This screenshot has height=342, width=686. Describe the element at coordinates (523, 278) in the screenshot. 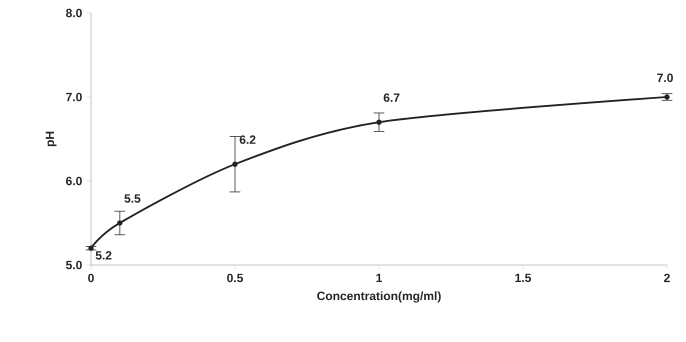

I see `x-tick-label: 1.5` at that location.